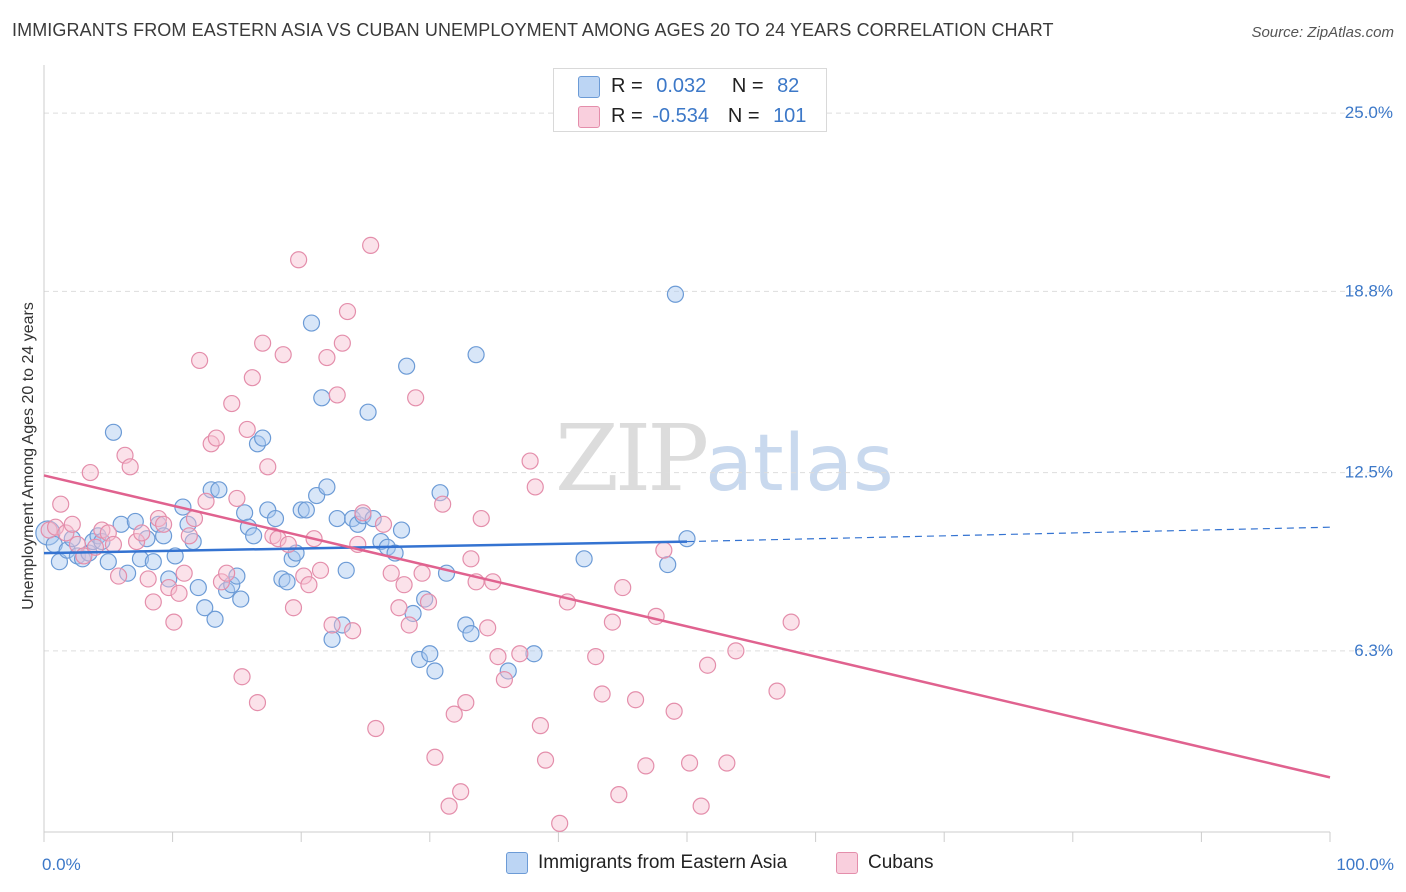  I want to click on watermark-zip: ZIP, so click(632, 458).